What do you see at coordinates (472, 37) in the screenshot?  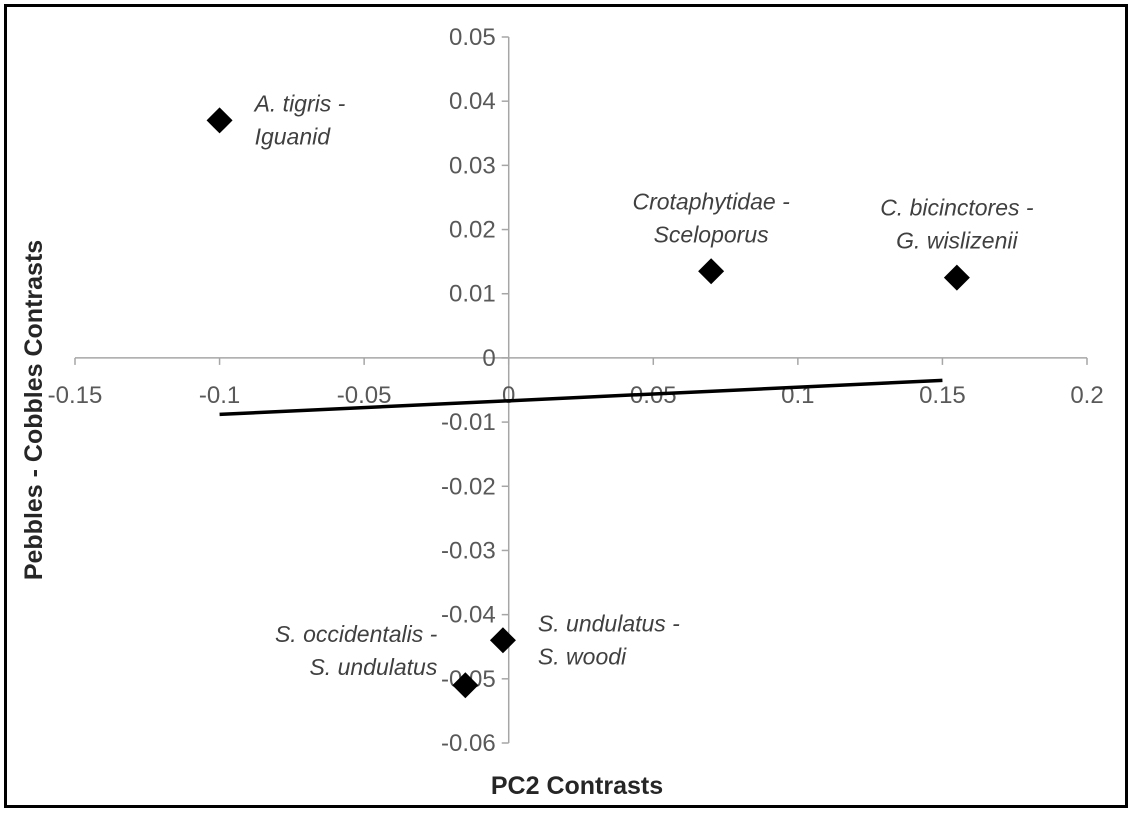 I see `y-tick-label: 0.05` at bounding box center [472, 37].